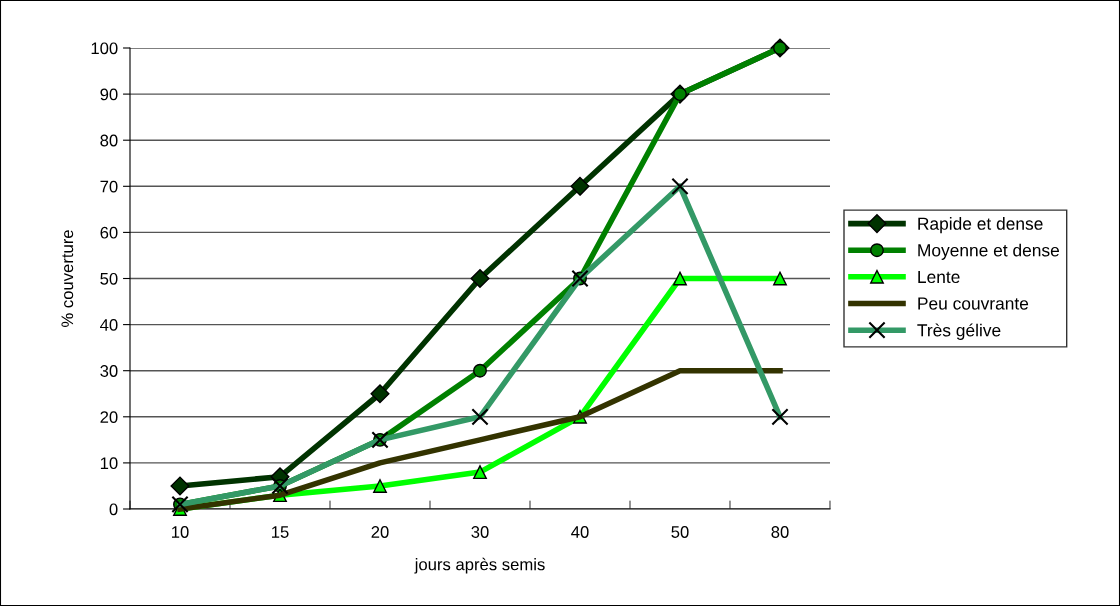 Image resolution: width=1120 pixels, height=606 pixels. What do you see at coordinates (479, 565) in the screenshot?
I see `x-axis-title: jours après semis` at bounding box center [479, 565].